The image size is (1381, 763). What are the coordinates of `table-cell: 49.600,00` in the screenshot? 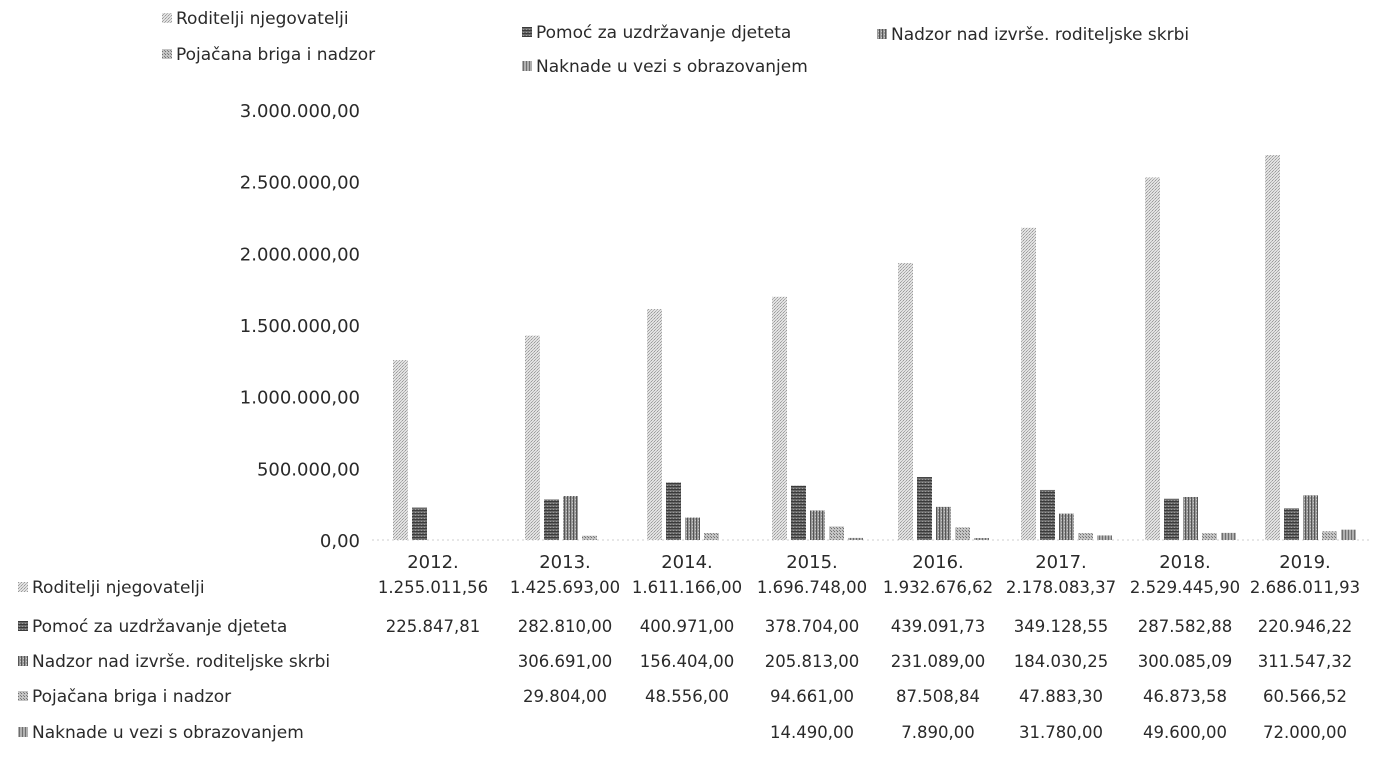 It's located at (1185, 732).